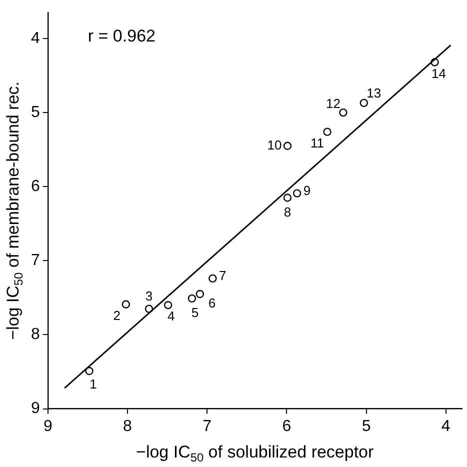 This screenshot has height=467, width=467. I want to click on annotation: 3, so click(149, 296).